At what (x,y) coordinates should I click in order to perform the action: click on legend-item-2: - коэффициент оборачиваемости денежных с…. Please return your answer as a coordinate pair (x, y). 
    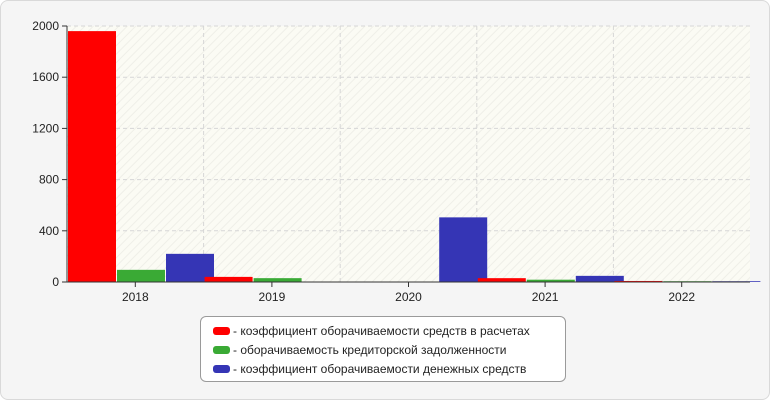
    Looking at the image, I should click on (389, 368).